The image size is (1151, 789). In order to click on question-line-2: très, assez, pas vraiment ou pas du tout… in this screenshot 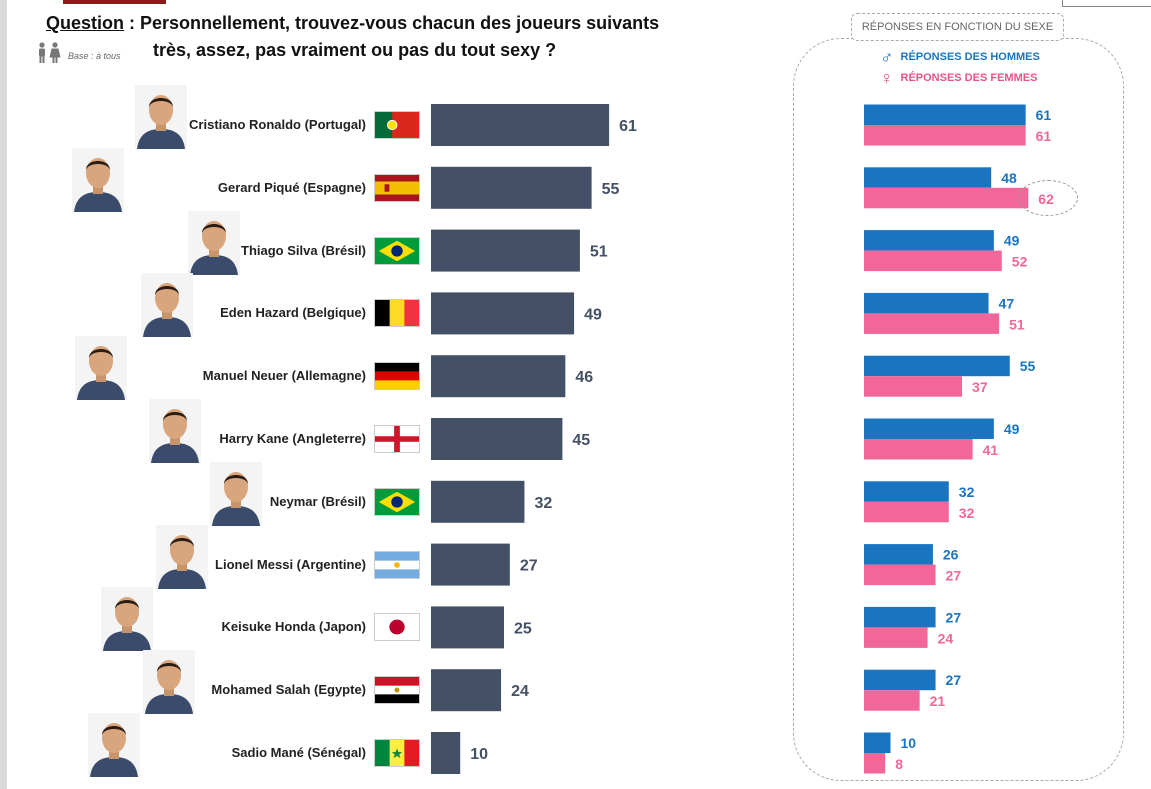, I will do `click(355, 50)`.